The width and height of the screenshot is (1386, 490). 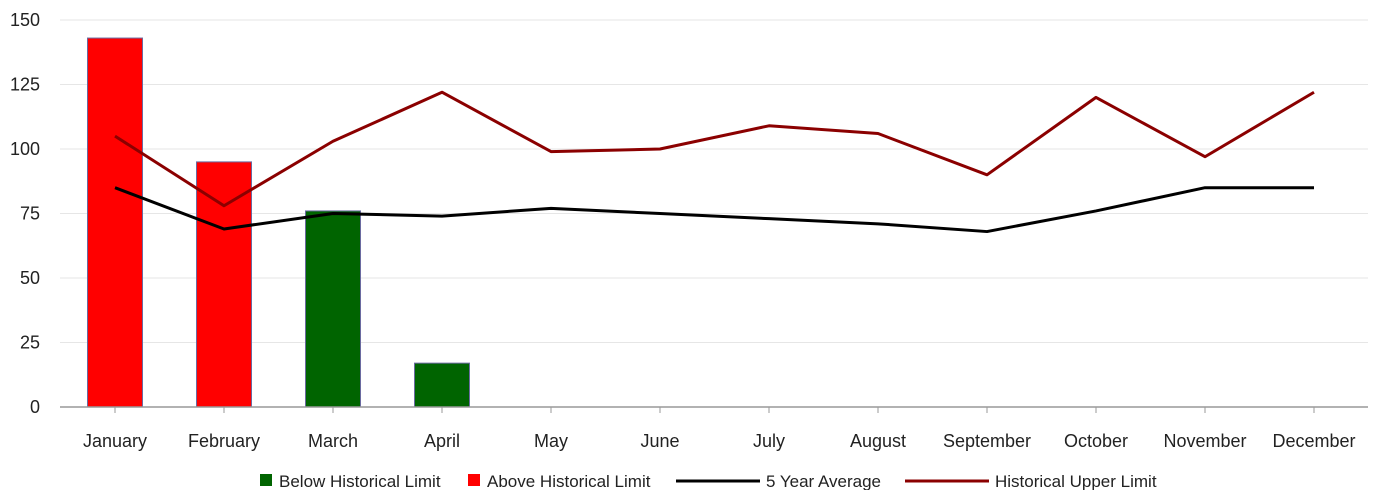 I want to click on bar-february, so click(x=224, y=284).